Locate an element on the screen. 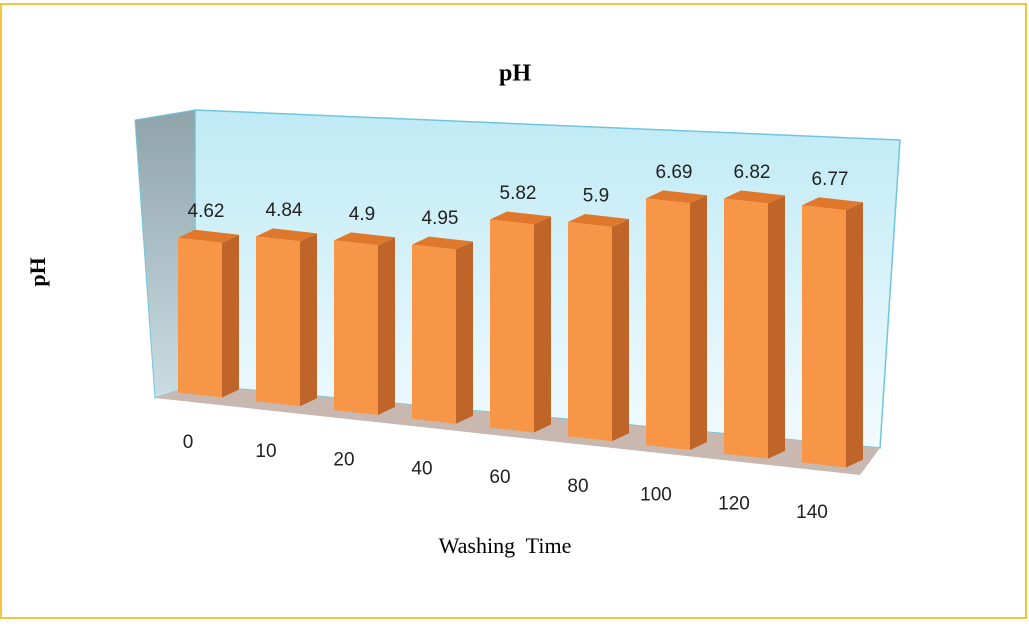 The width and height of the screenshot is (1029, 626). x-tick-label: 0 is located at coordinates (188, 442).